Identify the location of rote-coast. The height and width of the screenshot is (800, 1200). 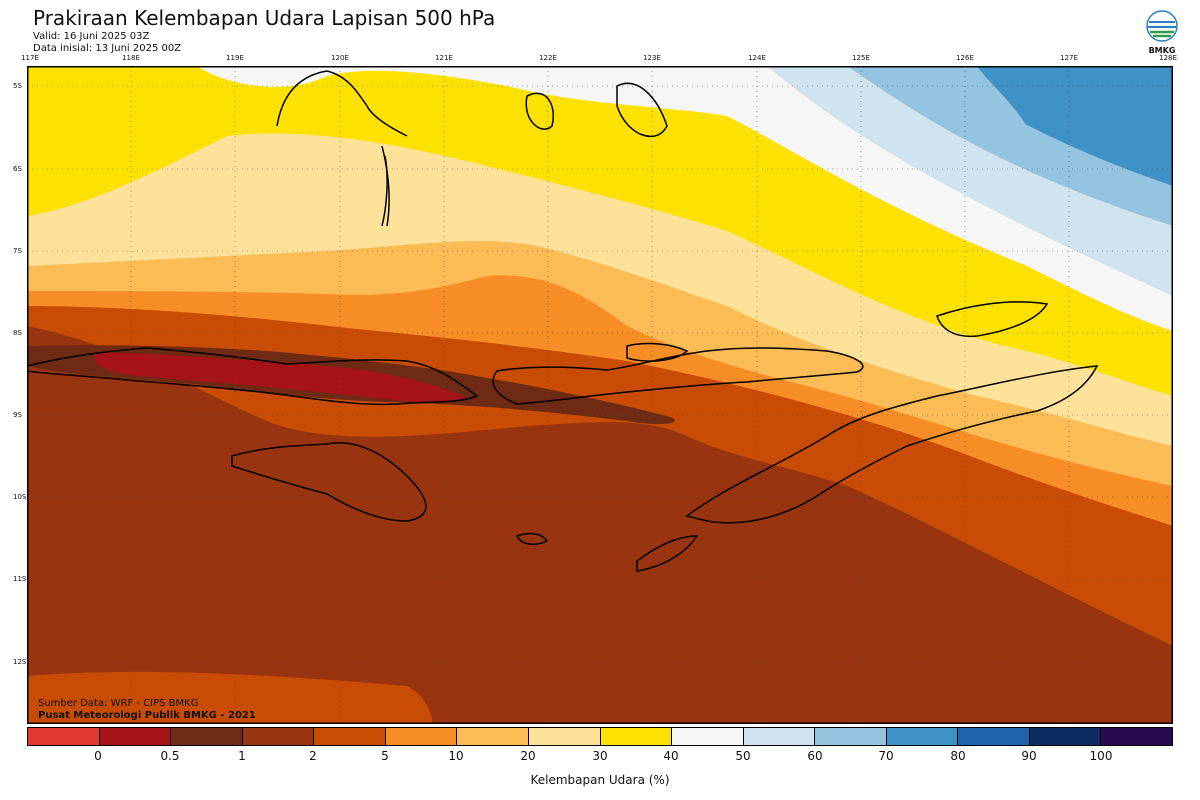
(667, 553).